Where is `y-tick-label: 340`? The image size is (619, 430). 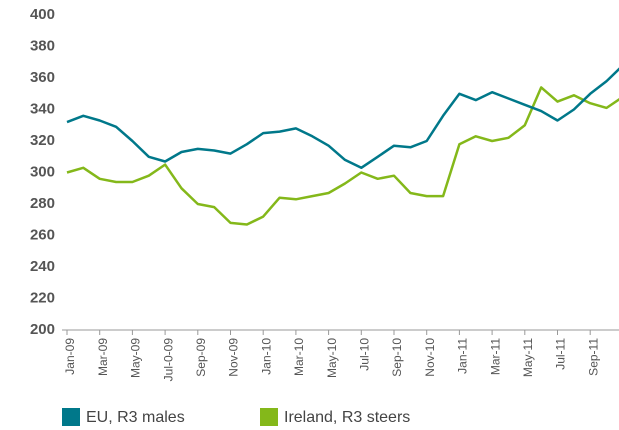
y-tick-label: 340 is located at coordinates (42, 108).